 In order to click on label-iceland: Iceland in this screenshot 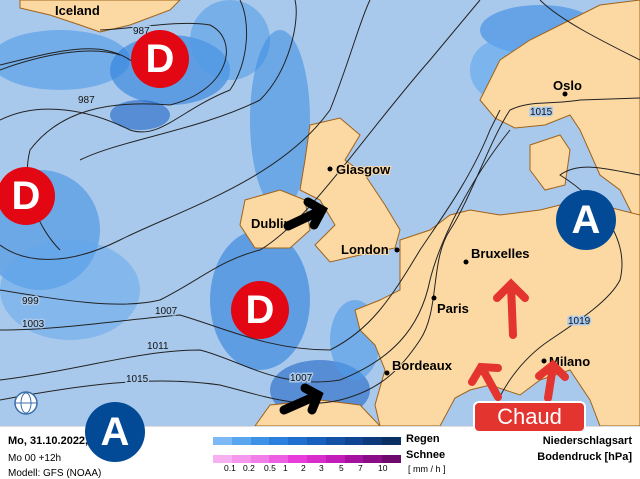, I will do `click(77, 10)`.